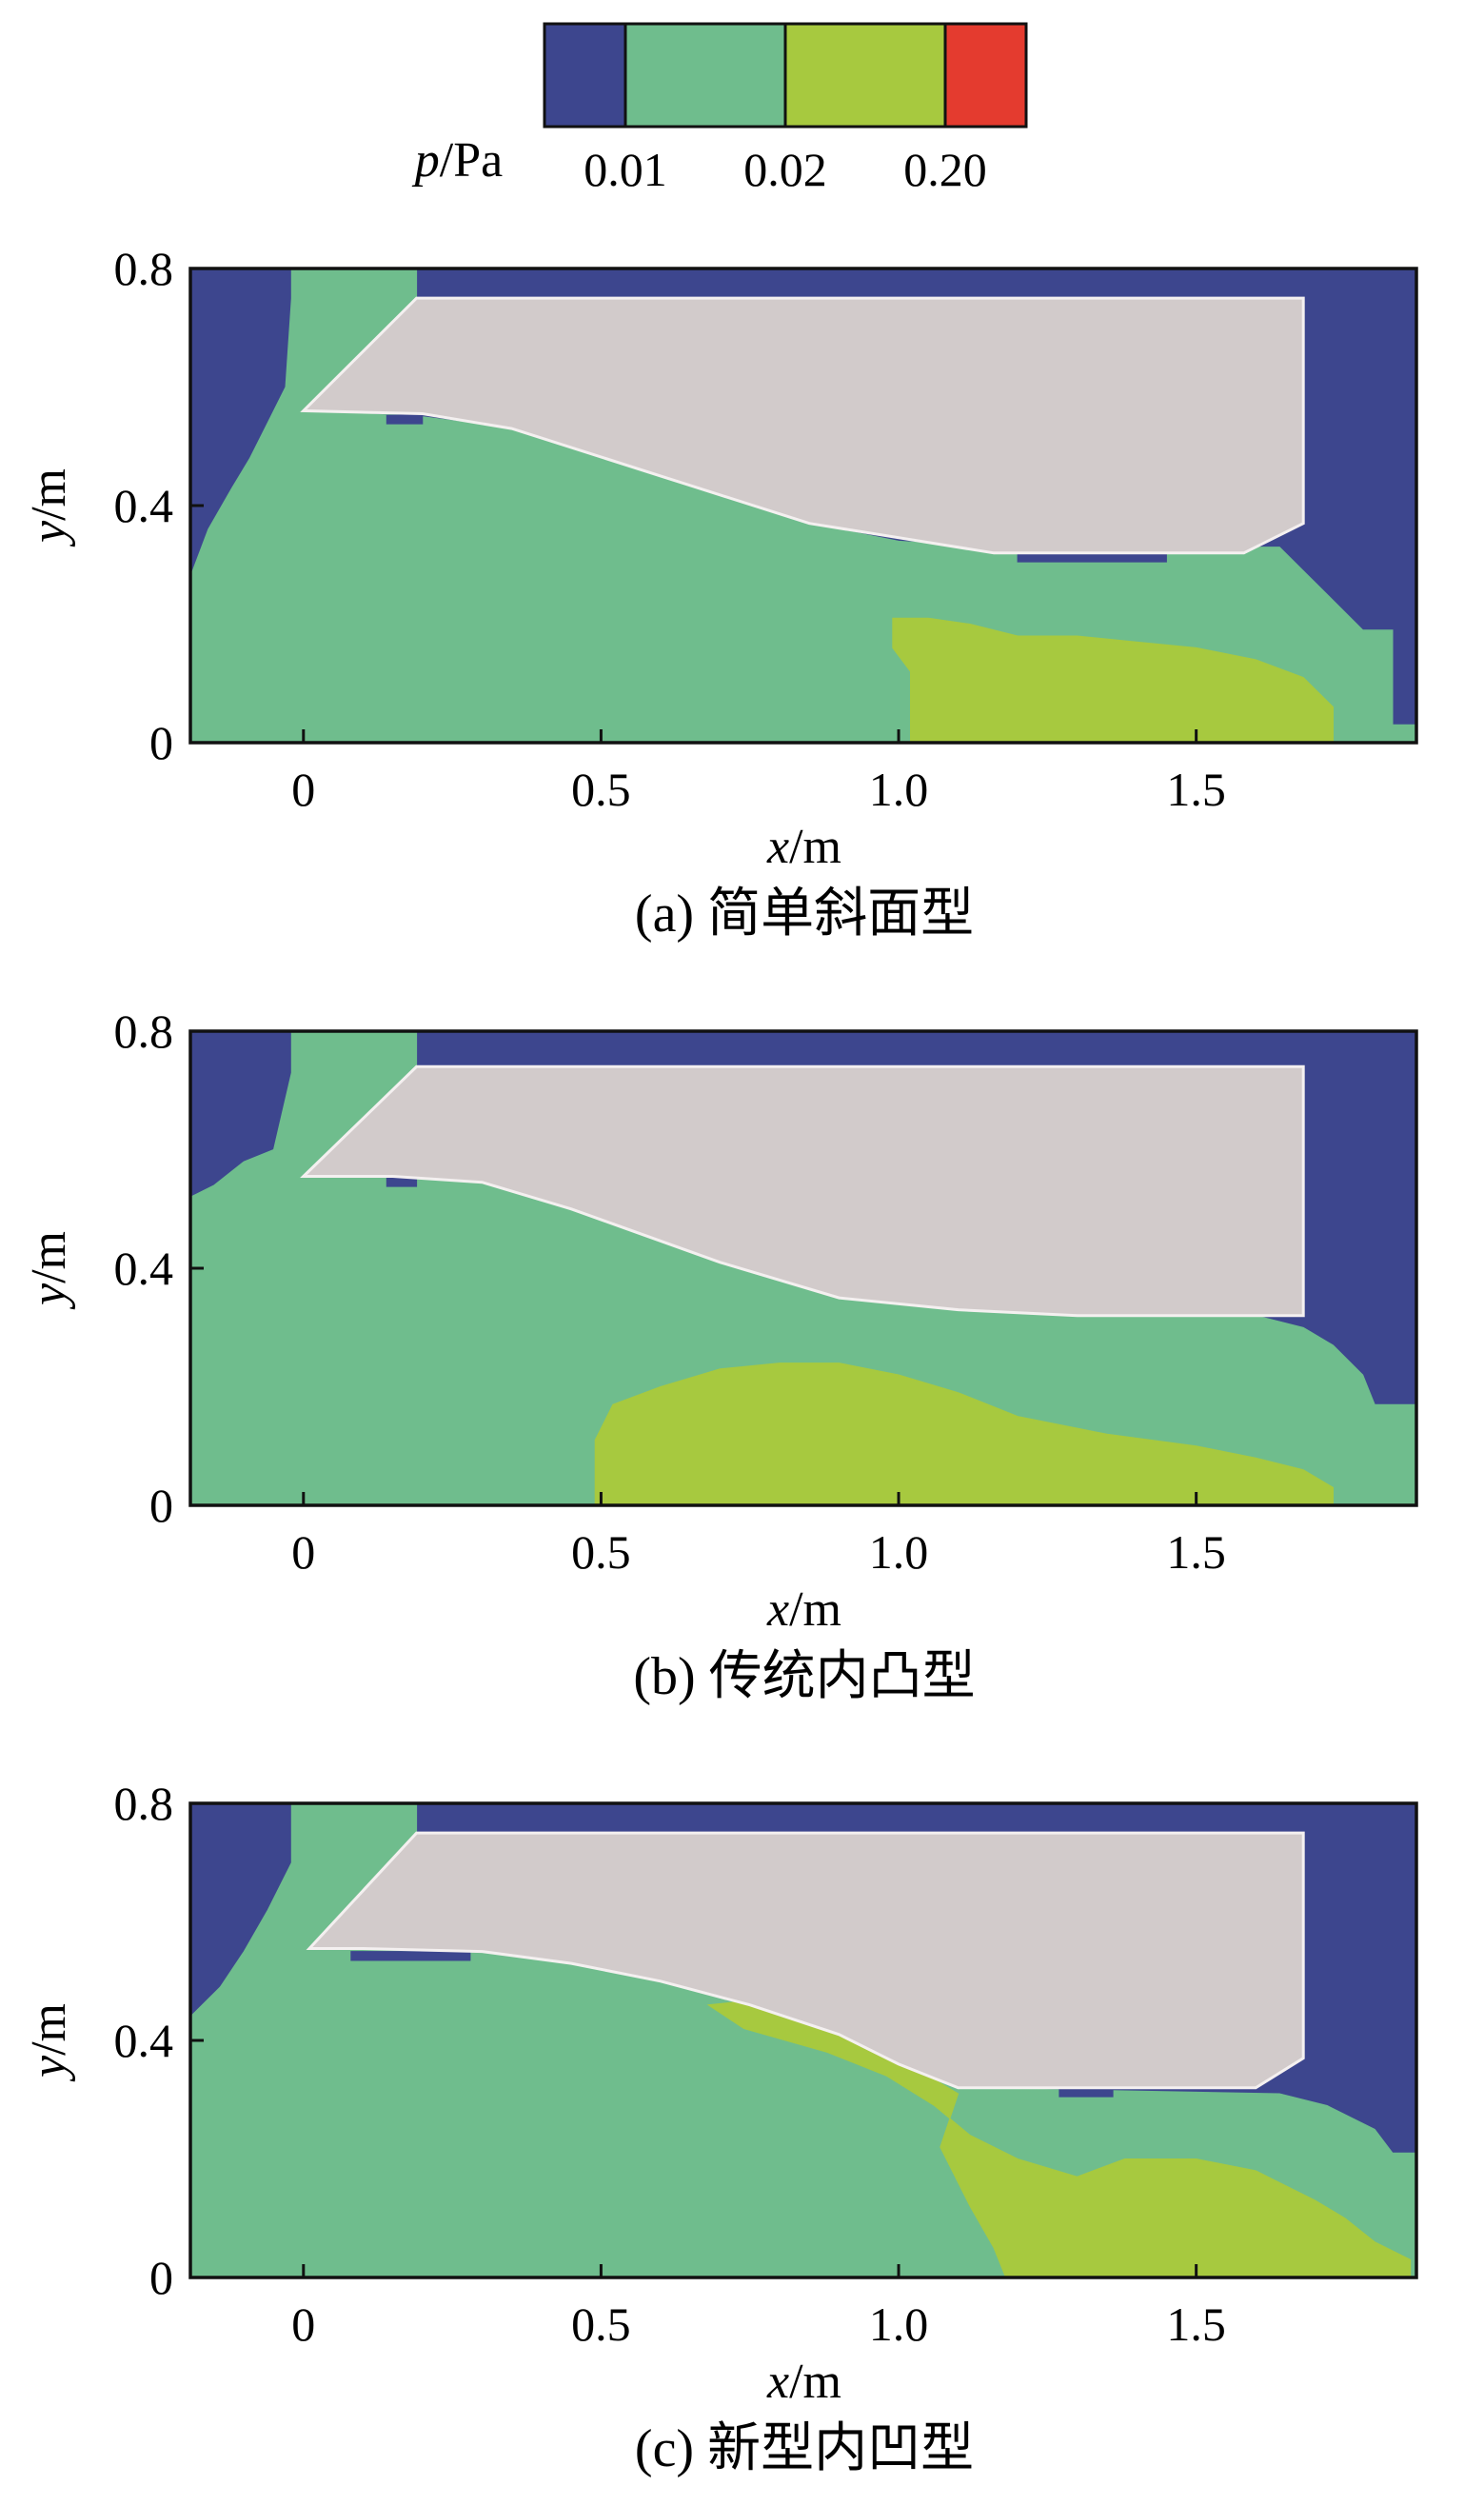  Describe the element at coordinates (805, 914) in the screenshot. I see `panel-caption: (a) 简单斜面型` at that location.